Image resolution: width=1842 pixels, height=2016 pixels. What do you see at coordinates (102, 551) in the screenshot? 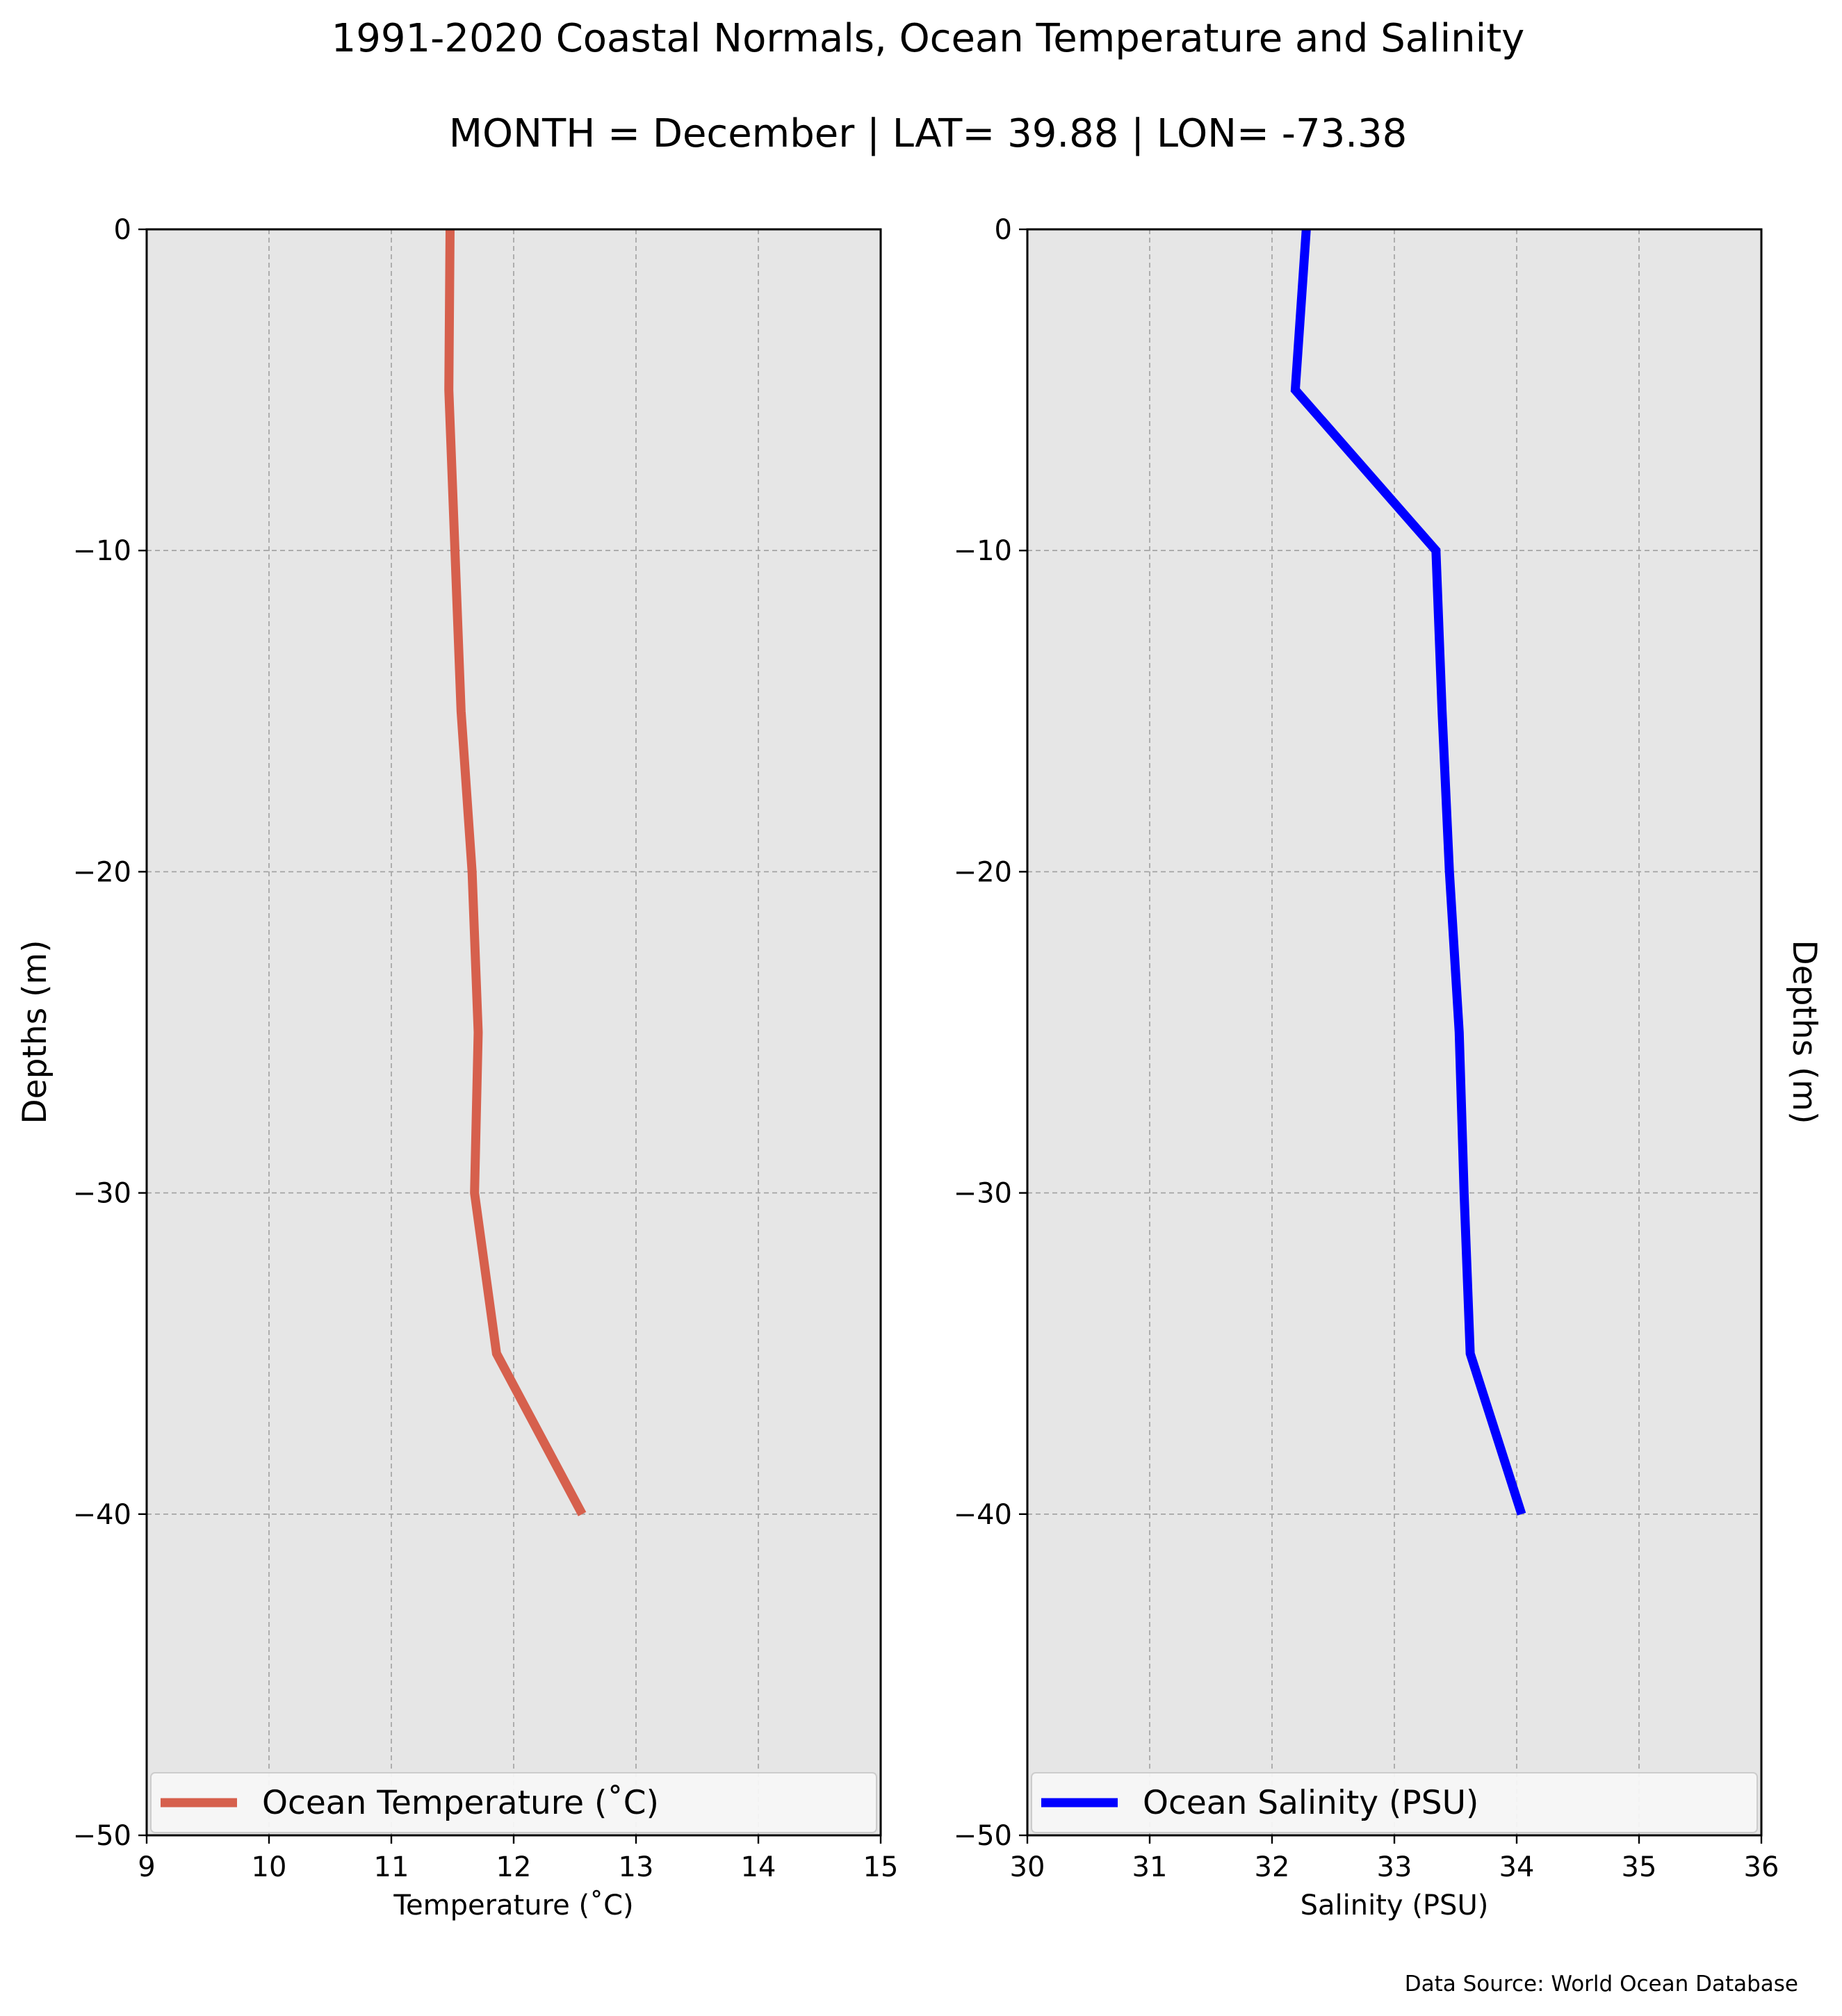
I see `temperature-y-tick-label: −10` at bounding box center [102, 551].